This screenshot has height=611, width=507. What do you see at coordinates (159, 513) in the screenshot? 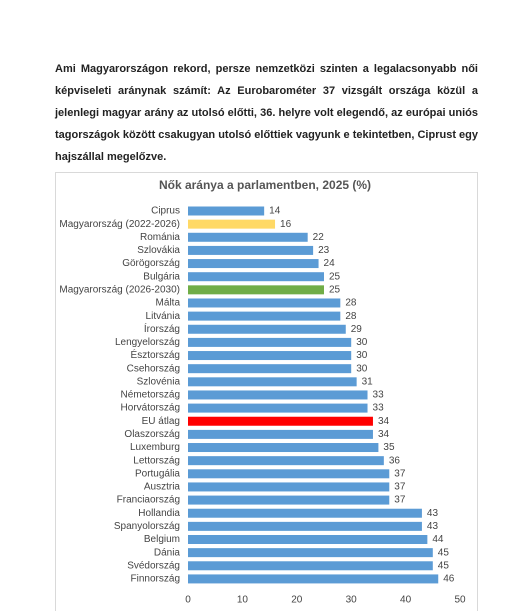
I see `y-tick-label: Hollandia` at bounding box center [159, 513].